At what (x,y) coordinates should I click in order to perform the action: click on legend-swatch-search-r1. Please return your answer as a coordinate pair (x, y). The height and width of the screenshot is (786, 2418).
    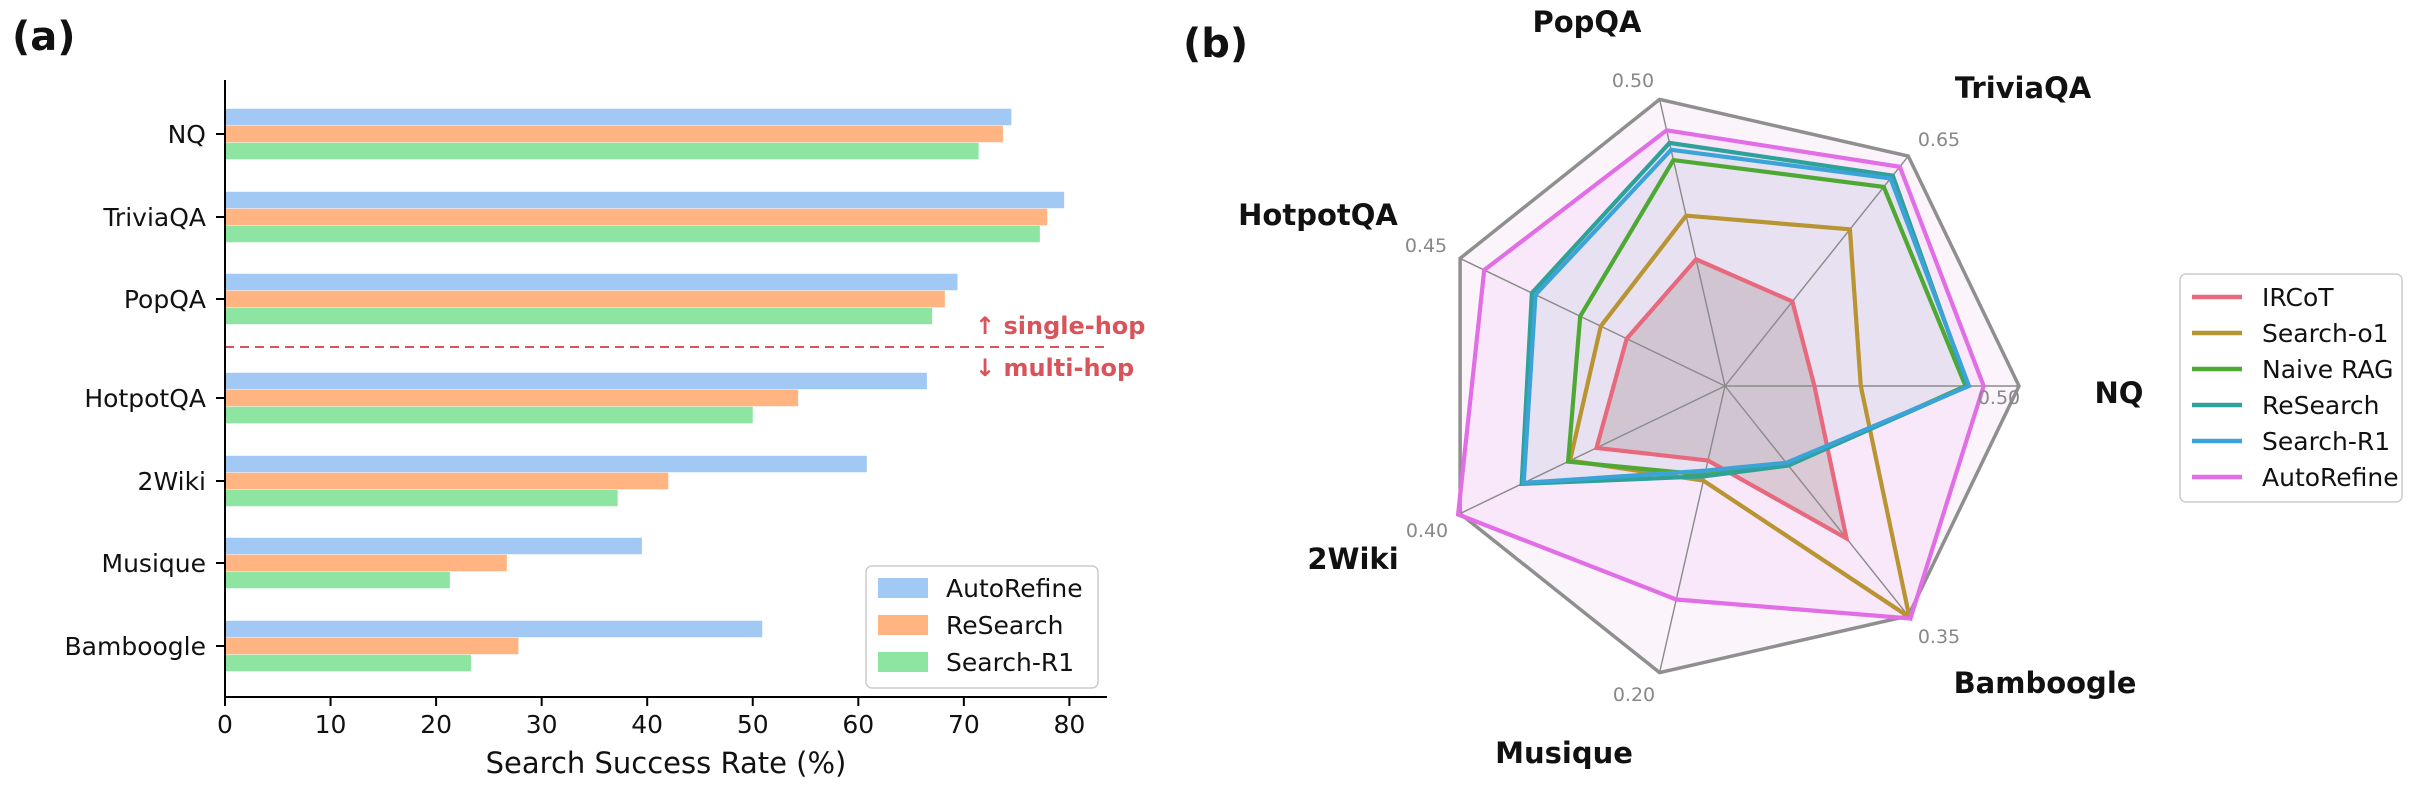
    Looking at the image, I should click on (903, 662).